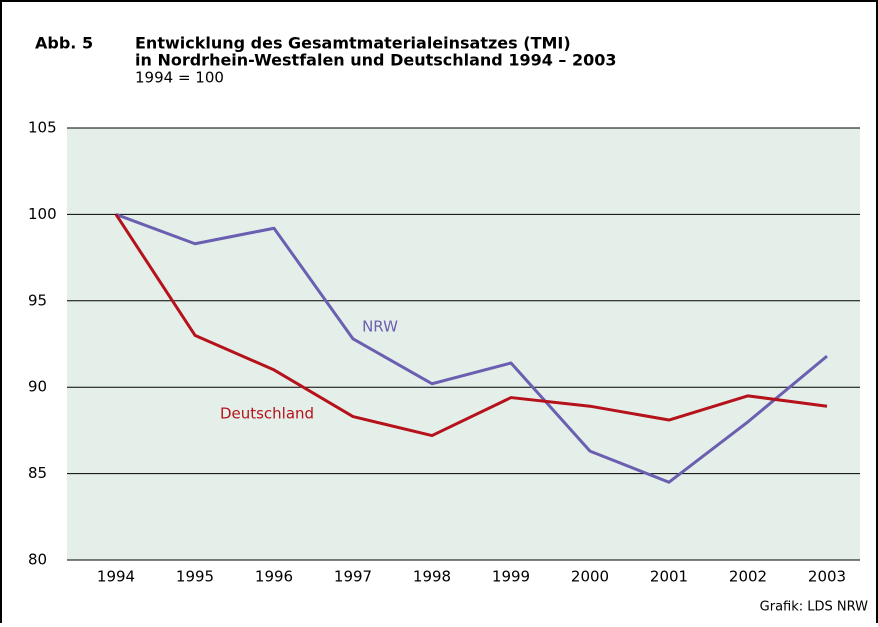  I want to click on x-tick-label: 2002, so click(748, 577).